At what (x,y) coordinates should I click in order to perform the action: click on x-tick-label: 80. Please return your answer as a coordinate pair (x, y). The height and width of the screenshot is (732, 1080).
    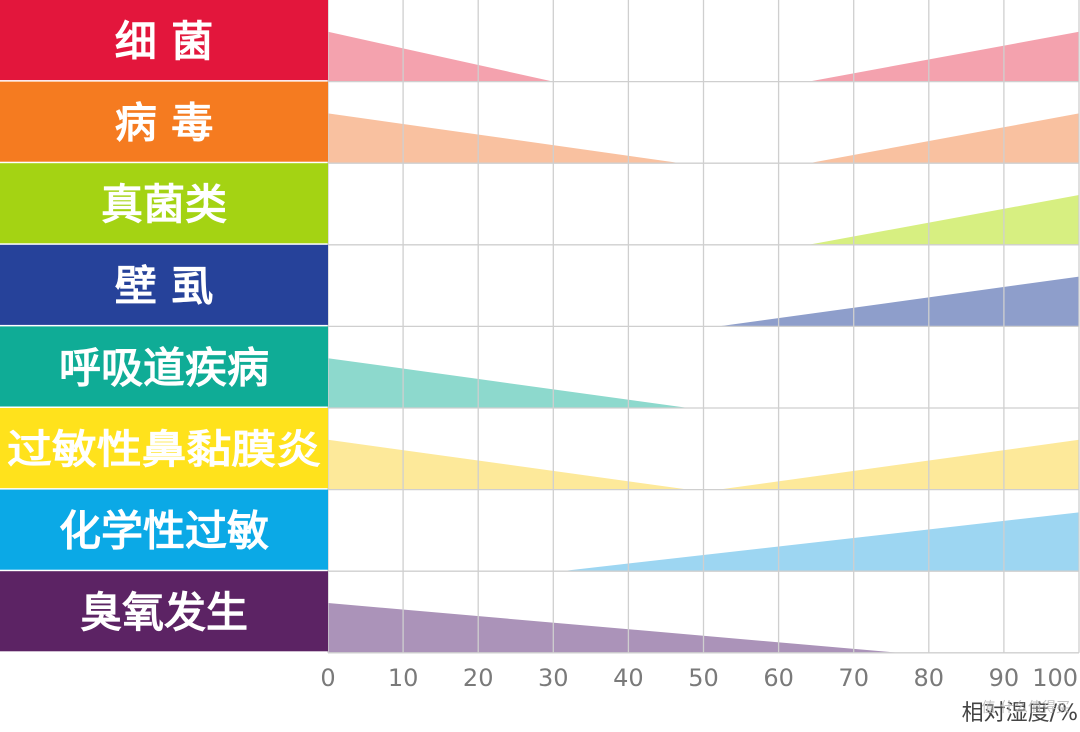
    Looking at the image, I should click on (929, 678).